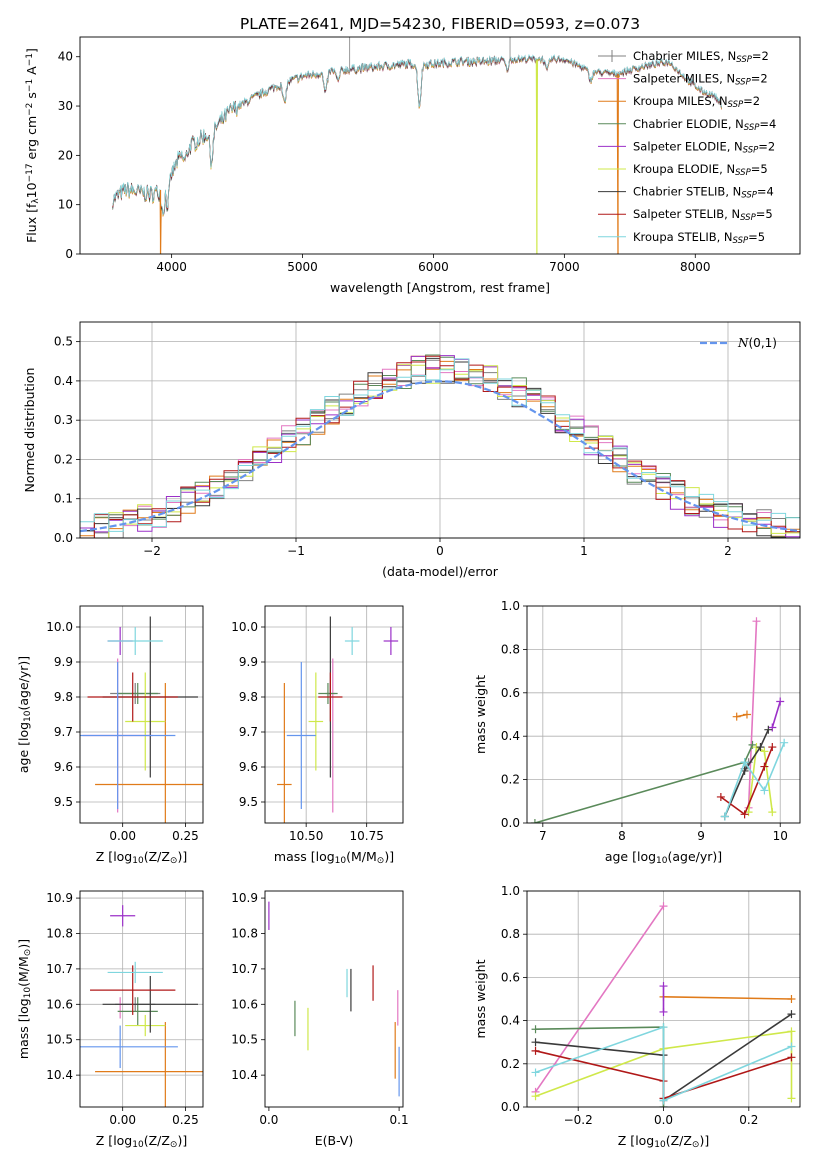 This screenshot has height=1170, width=819. I want to click on x-tick-label: 0.2, so click(748, 1120).